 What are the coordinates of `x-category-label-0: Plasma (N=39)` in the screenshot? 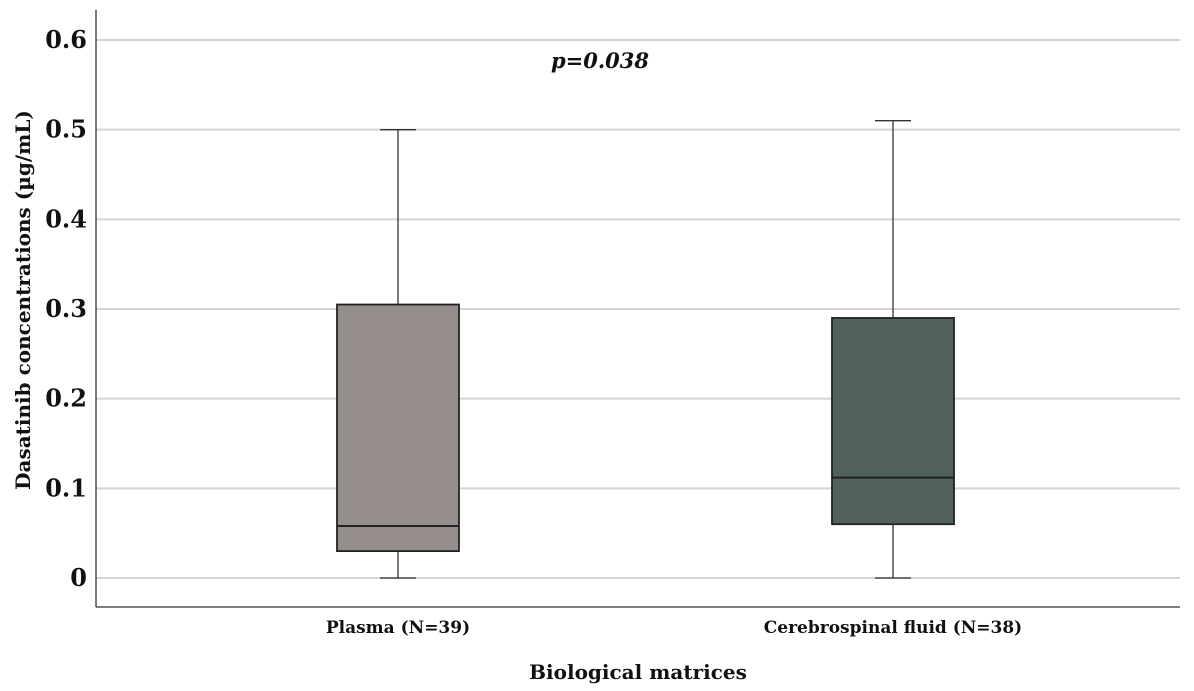 It's located at (398, 628).